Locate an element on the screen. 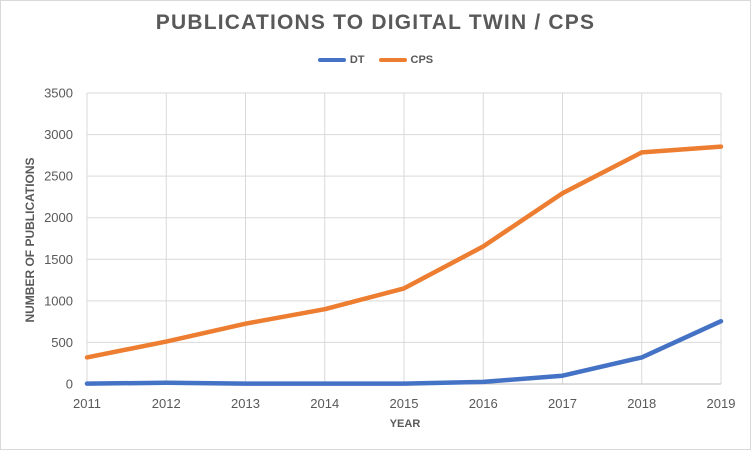 This screenshot has width=751, height=450. y-tick-label: 2000 is located at coordinates (58, 217).